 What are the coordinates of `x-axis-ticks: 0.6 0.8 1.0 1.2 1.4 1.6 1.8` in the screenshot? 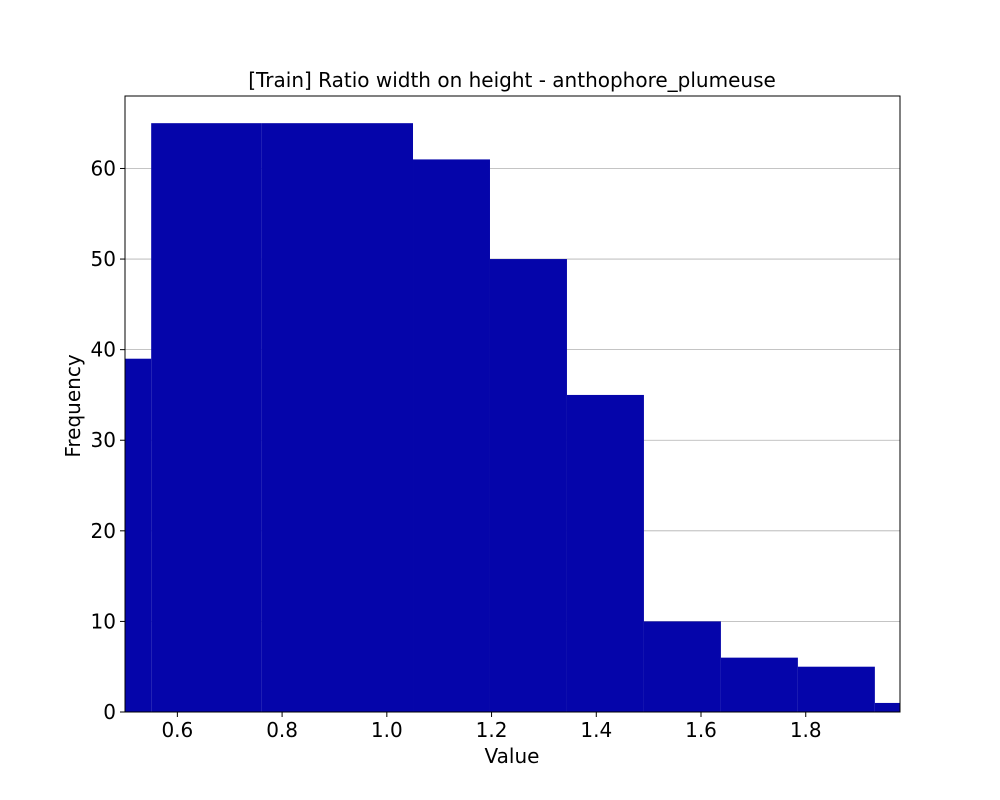 It's located at (491, 727).